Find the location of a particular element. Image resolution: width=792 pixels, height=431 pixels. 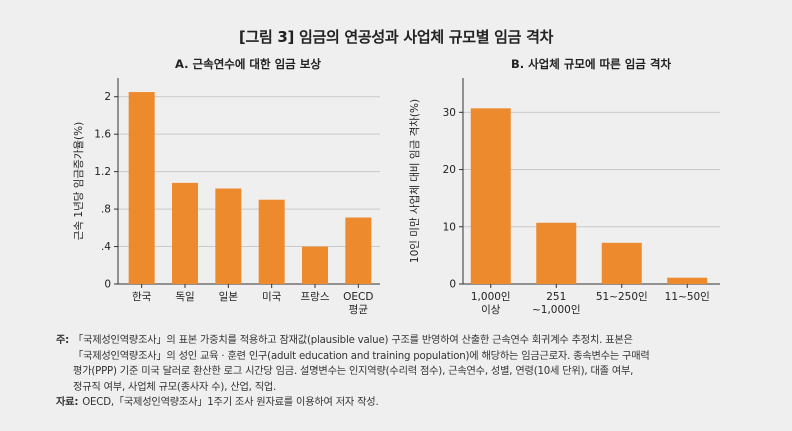

x-tick-label: 프랑스 is located at coordinates (315, 297).